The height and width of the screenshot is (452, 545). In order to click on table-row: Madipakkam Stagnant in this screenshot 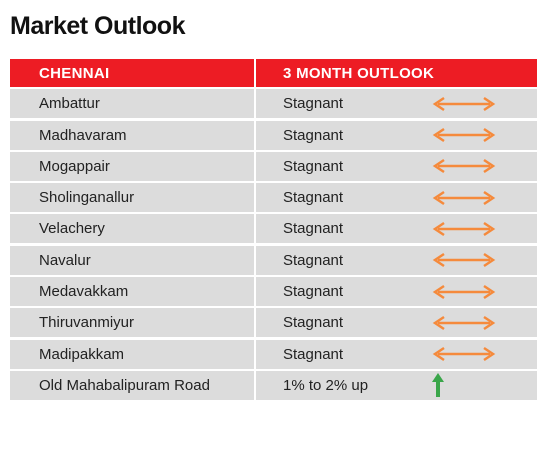, I will do `click(273, 354)`.